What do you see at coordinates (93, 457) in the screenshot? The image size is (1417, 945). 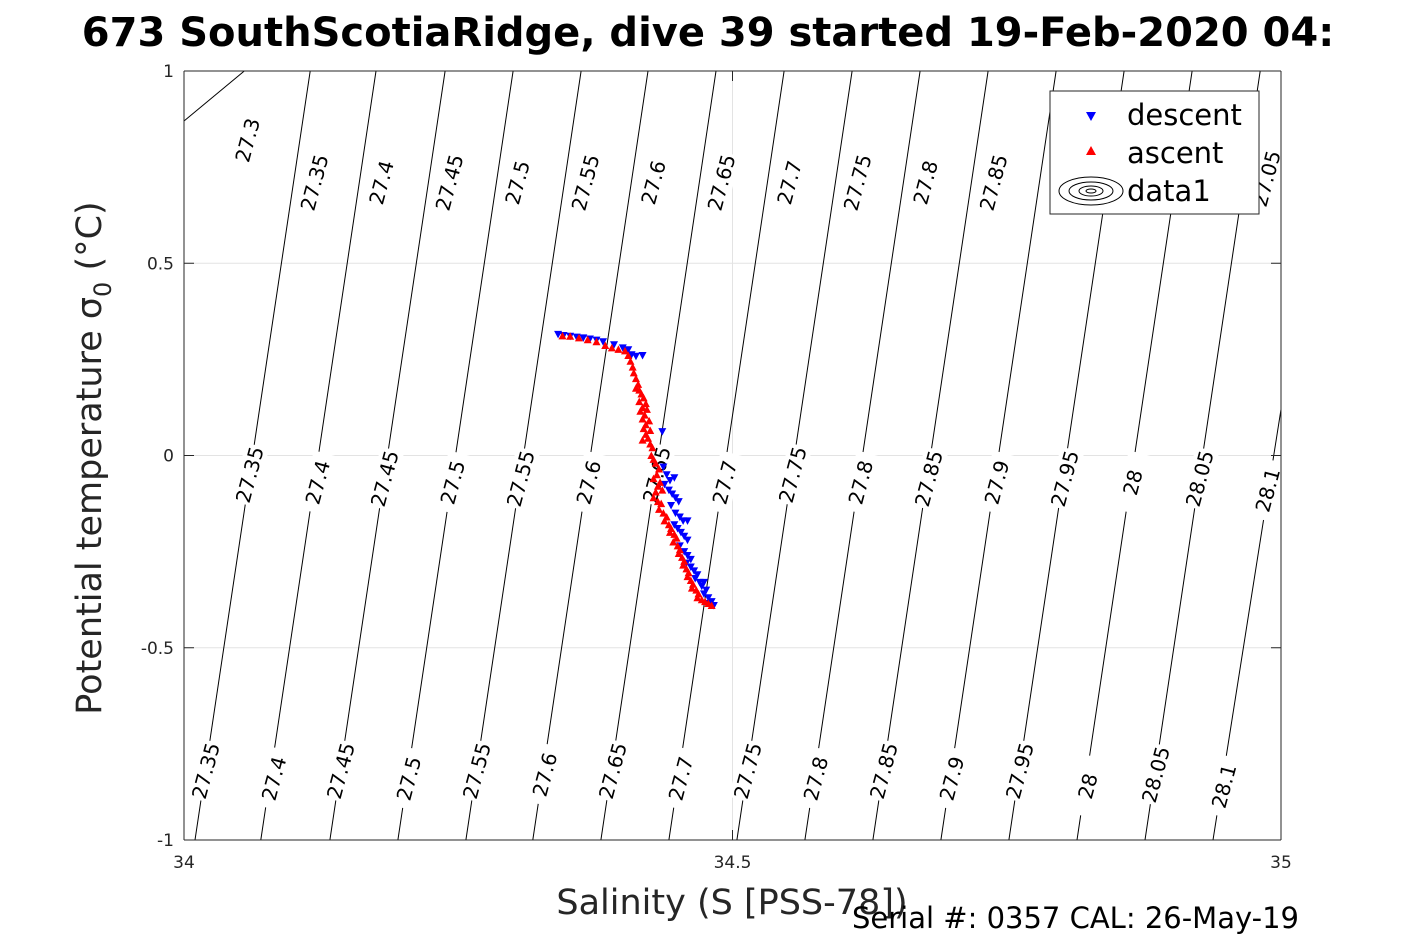 I see `y-axis-label: Potential temperature σ0 (°C)` at bounding box center [93, 457].